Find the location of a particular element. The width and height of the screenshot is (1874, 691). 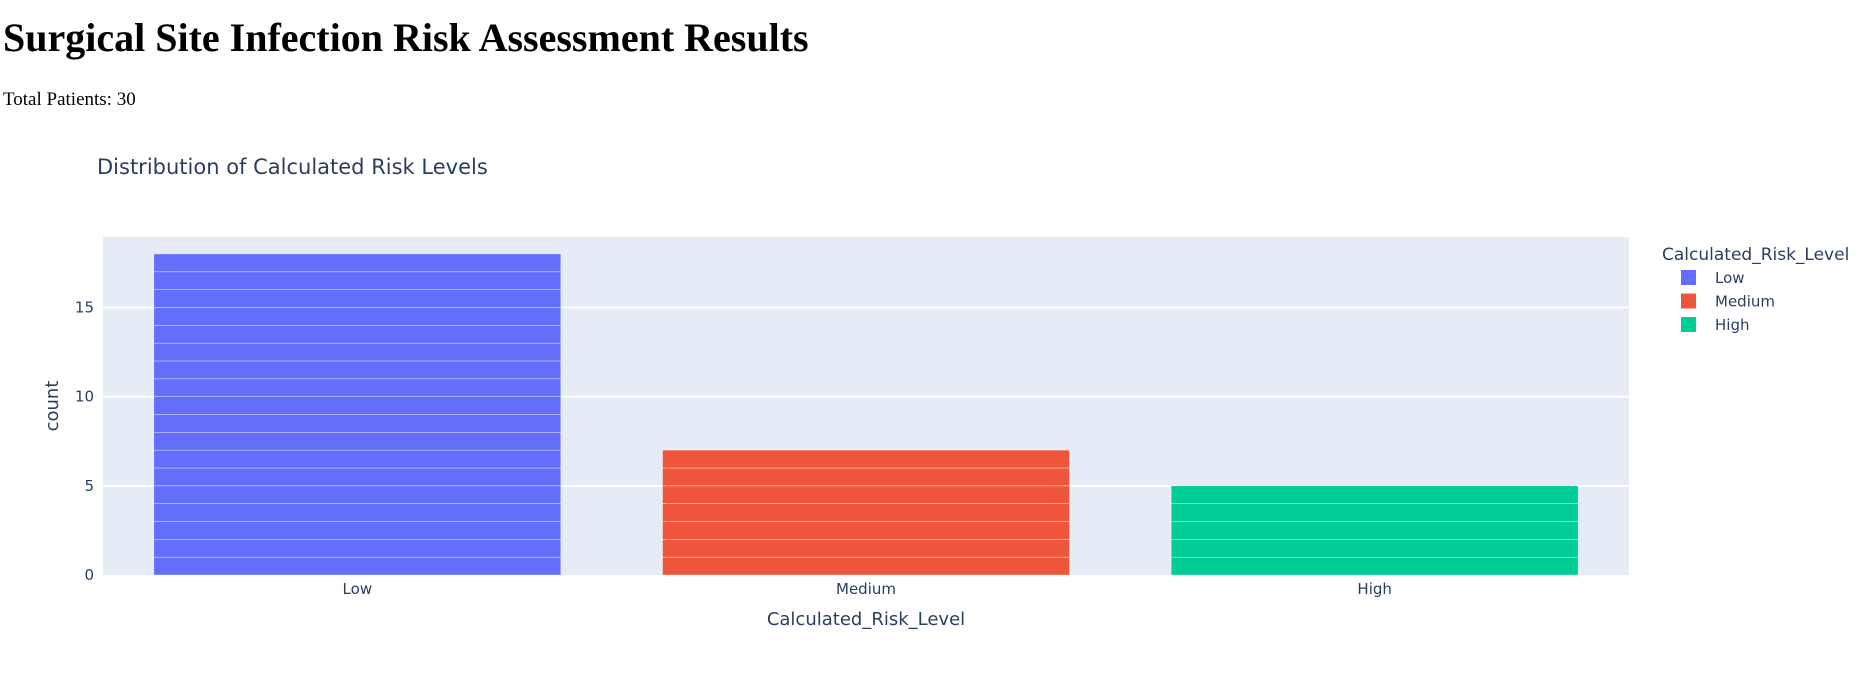

bar-high is located at coordinates (1374, 530).